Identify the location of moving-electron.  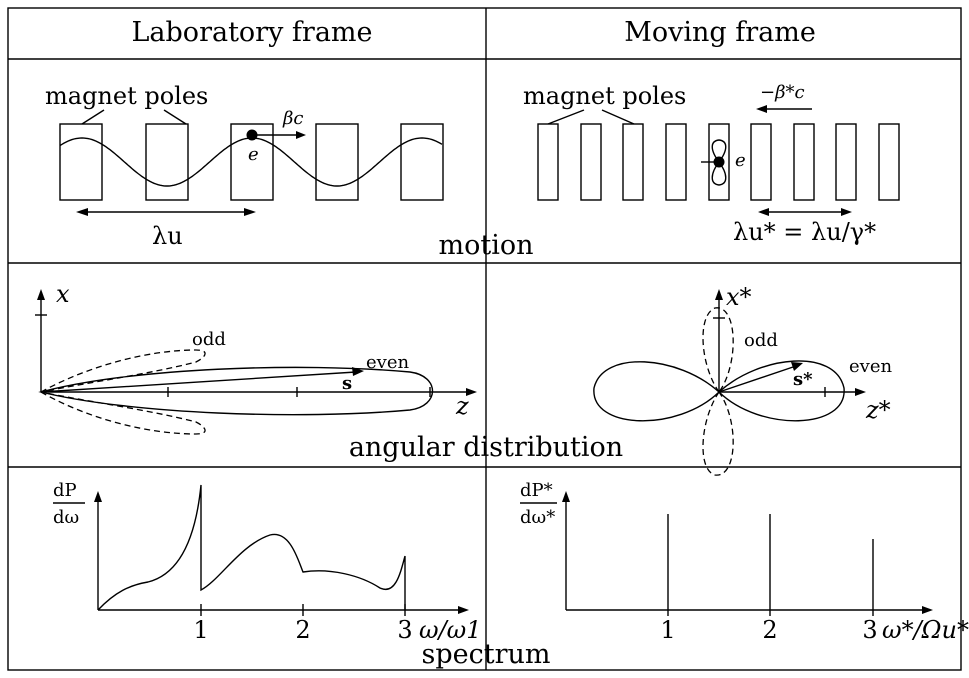
(719, 162).